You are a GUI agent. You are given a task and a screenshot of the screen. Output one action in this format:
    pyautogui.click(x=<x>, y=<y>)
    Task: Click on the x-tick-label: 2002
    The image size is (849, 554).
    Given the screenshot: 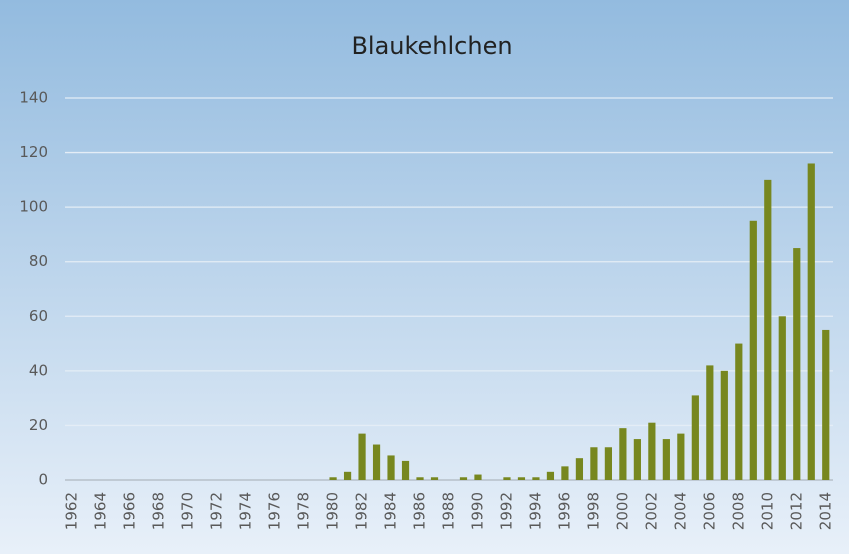 What is the action you would take?
    pyautogui.click(x=651, y=511)
    